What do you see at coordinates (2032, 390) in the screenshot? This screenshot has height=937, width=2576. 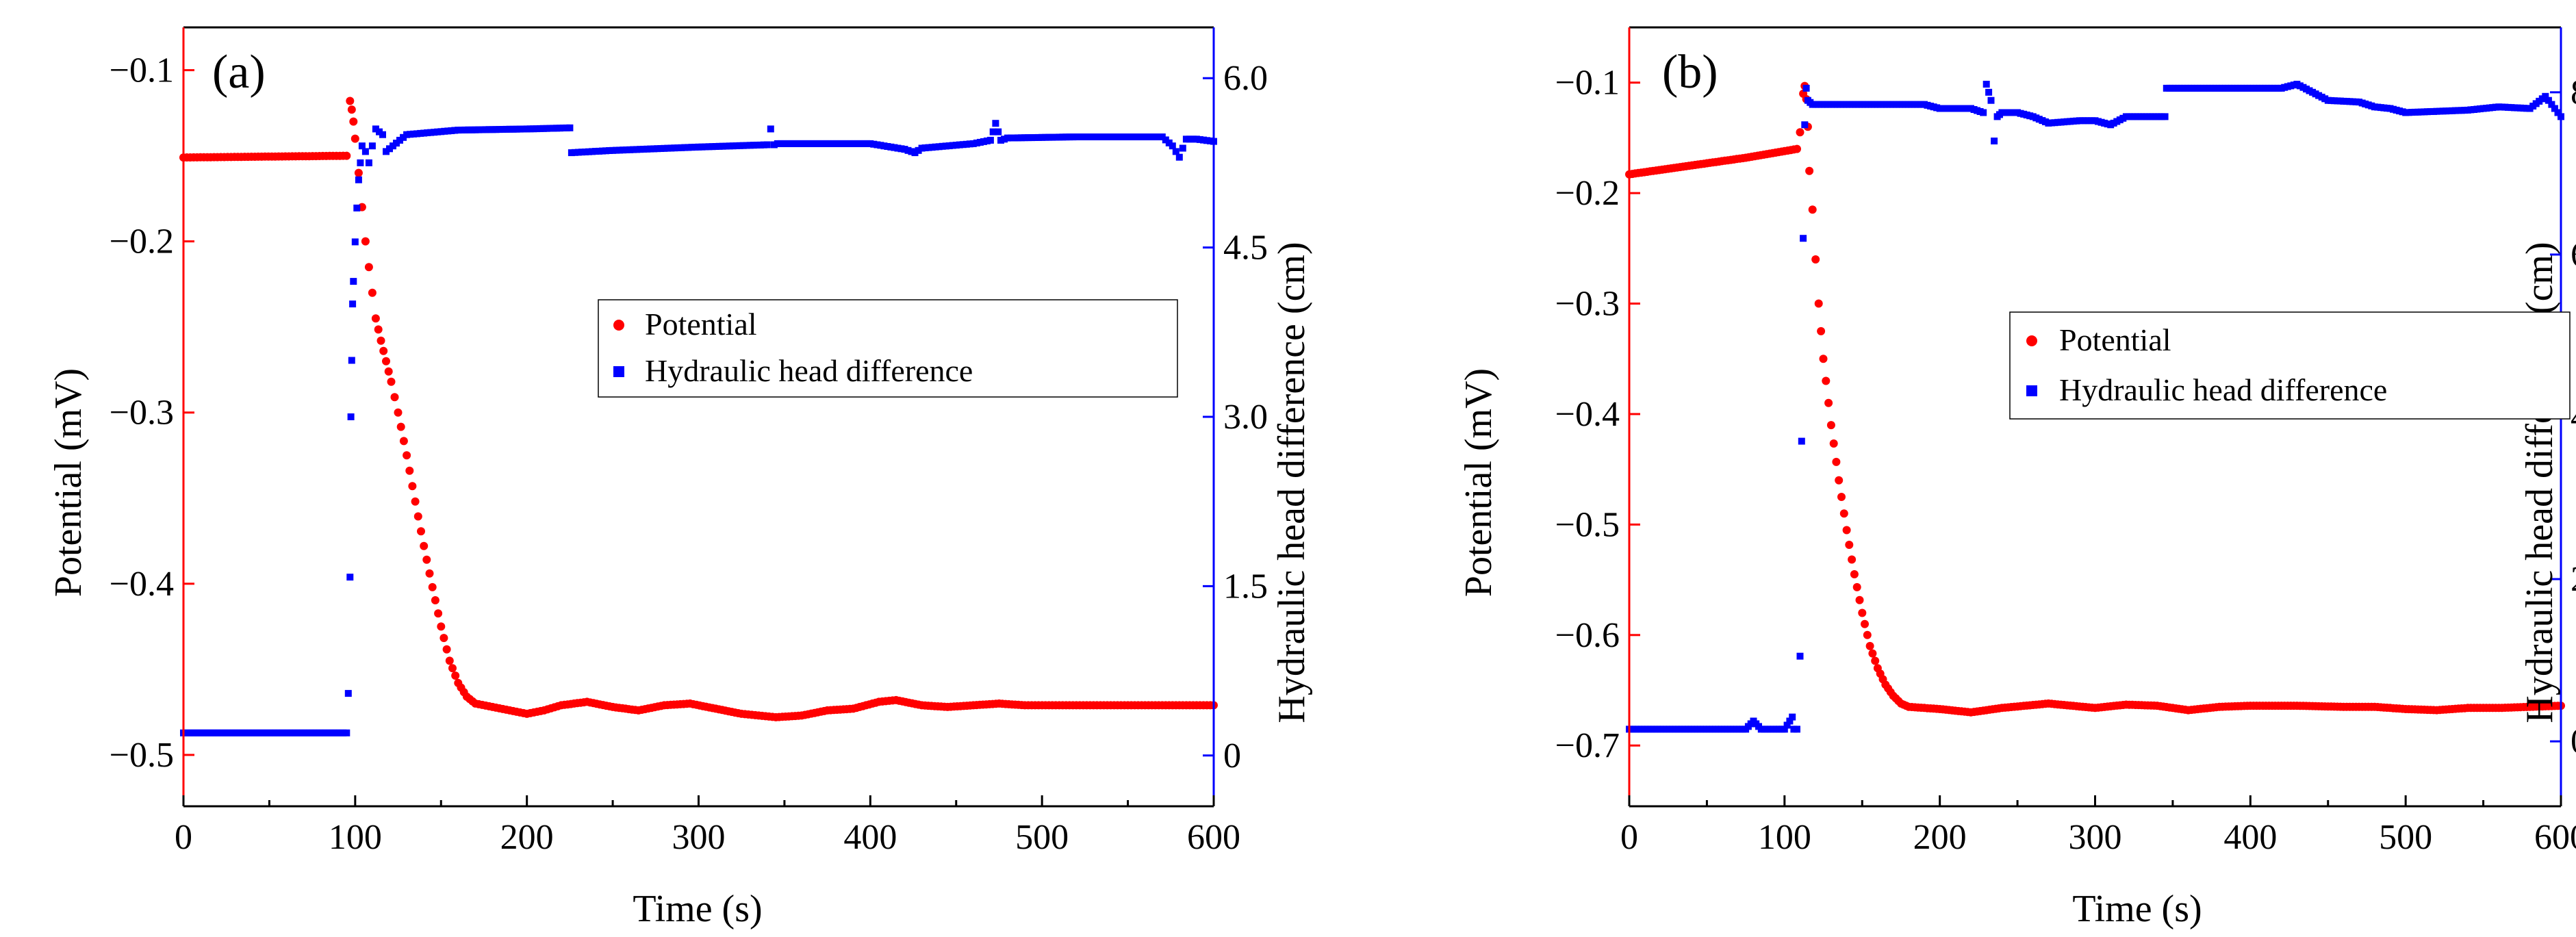 I see `legend-marker-head-b` at bounding box center [2032, 390].